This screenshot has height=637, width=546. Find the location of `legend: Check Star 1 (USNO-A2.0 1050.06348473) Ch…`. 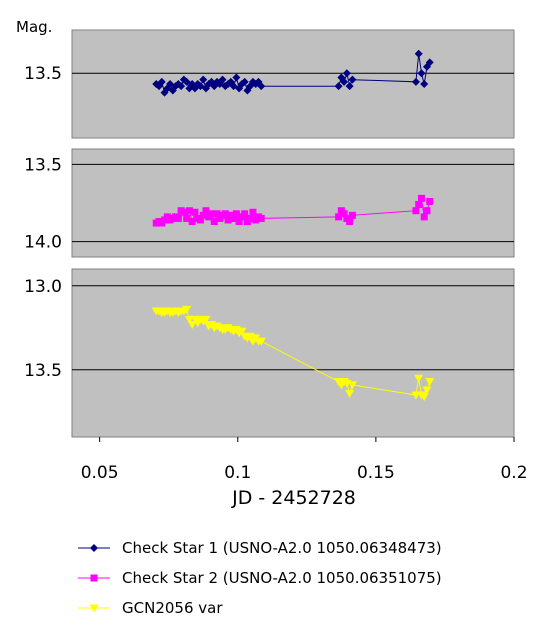

legend: Check Star 1 (USNO-A2.0 1050.06348473) Ch… is located at coordinates (260, 578).